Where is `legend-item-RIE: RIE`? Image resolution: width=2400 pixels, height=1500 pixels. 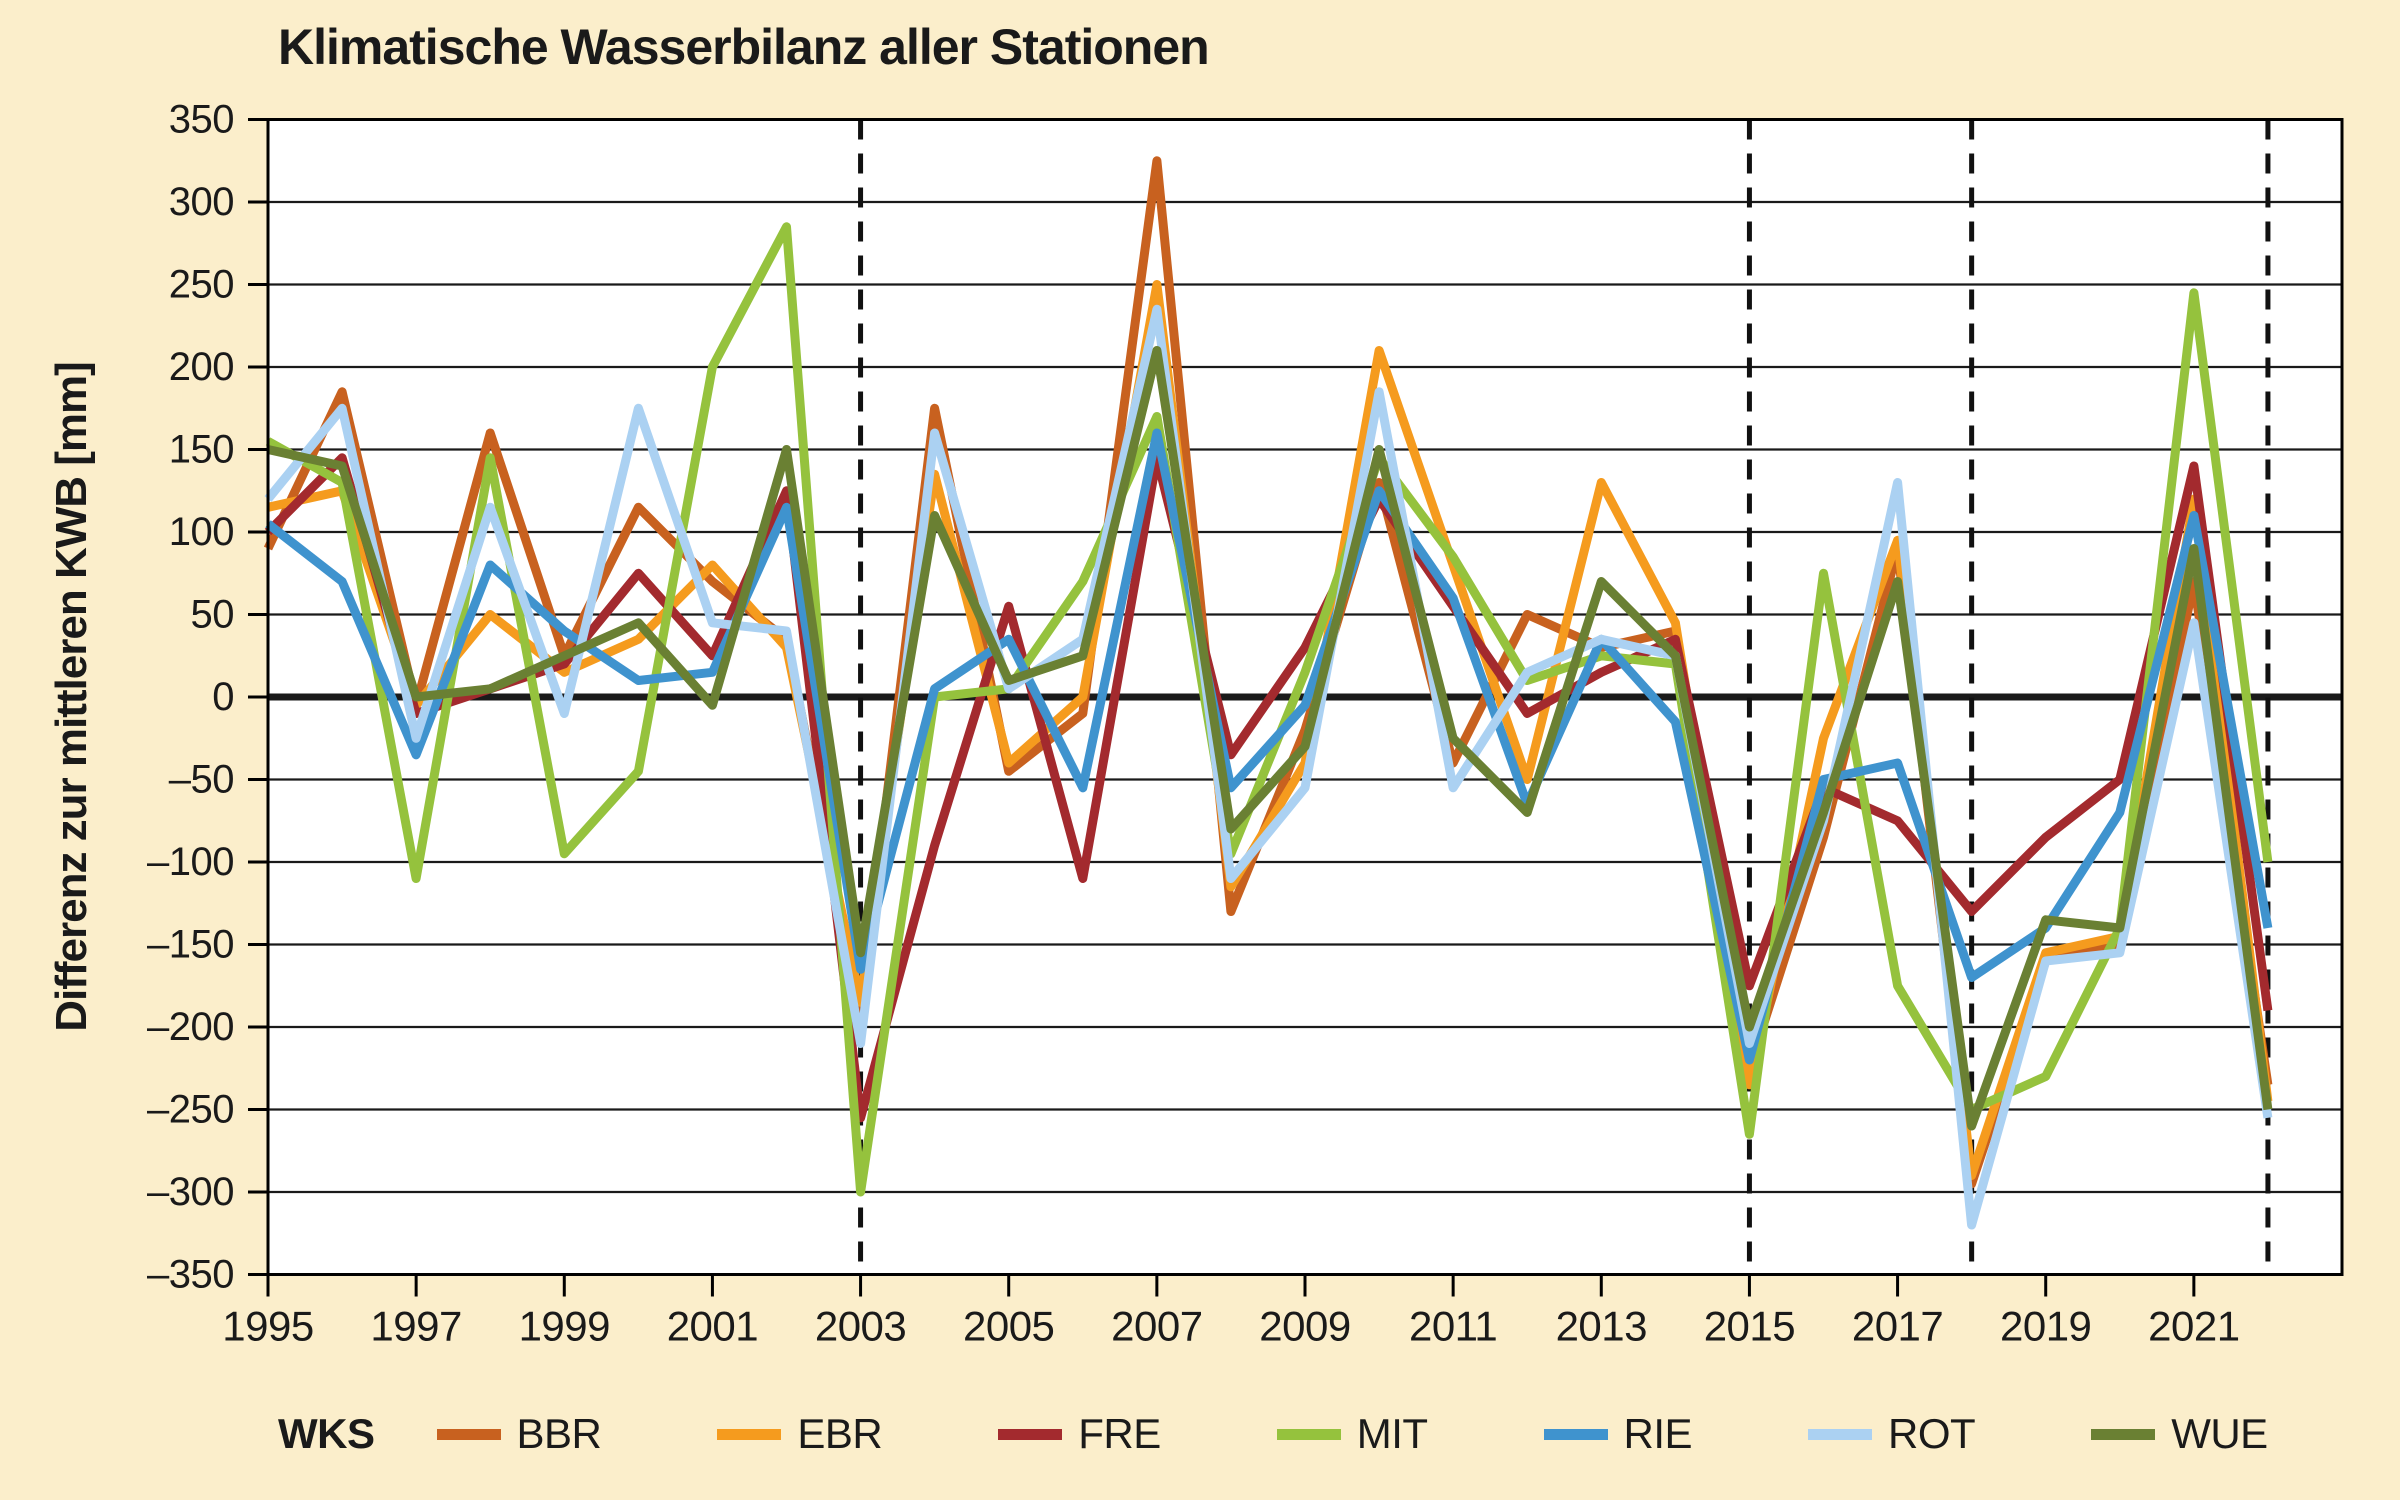 legend-item-RIE: RIE is located at coordinates (1618, 1434).